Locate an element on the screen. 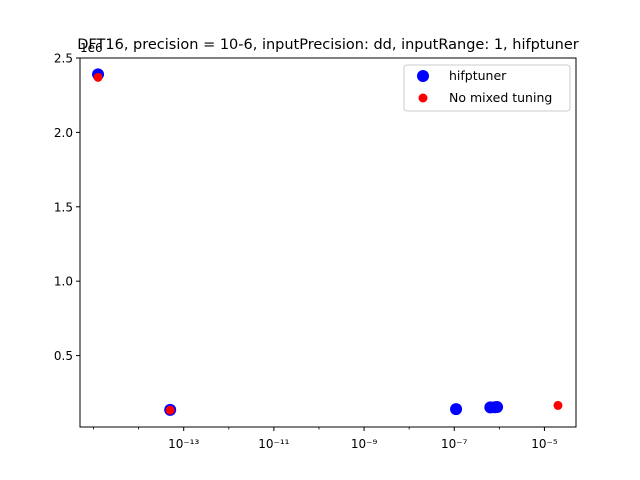 The image size is (640, 480). y-offset-label: 1e6 is located at coordinates (91, 48).